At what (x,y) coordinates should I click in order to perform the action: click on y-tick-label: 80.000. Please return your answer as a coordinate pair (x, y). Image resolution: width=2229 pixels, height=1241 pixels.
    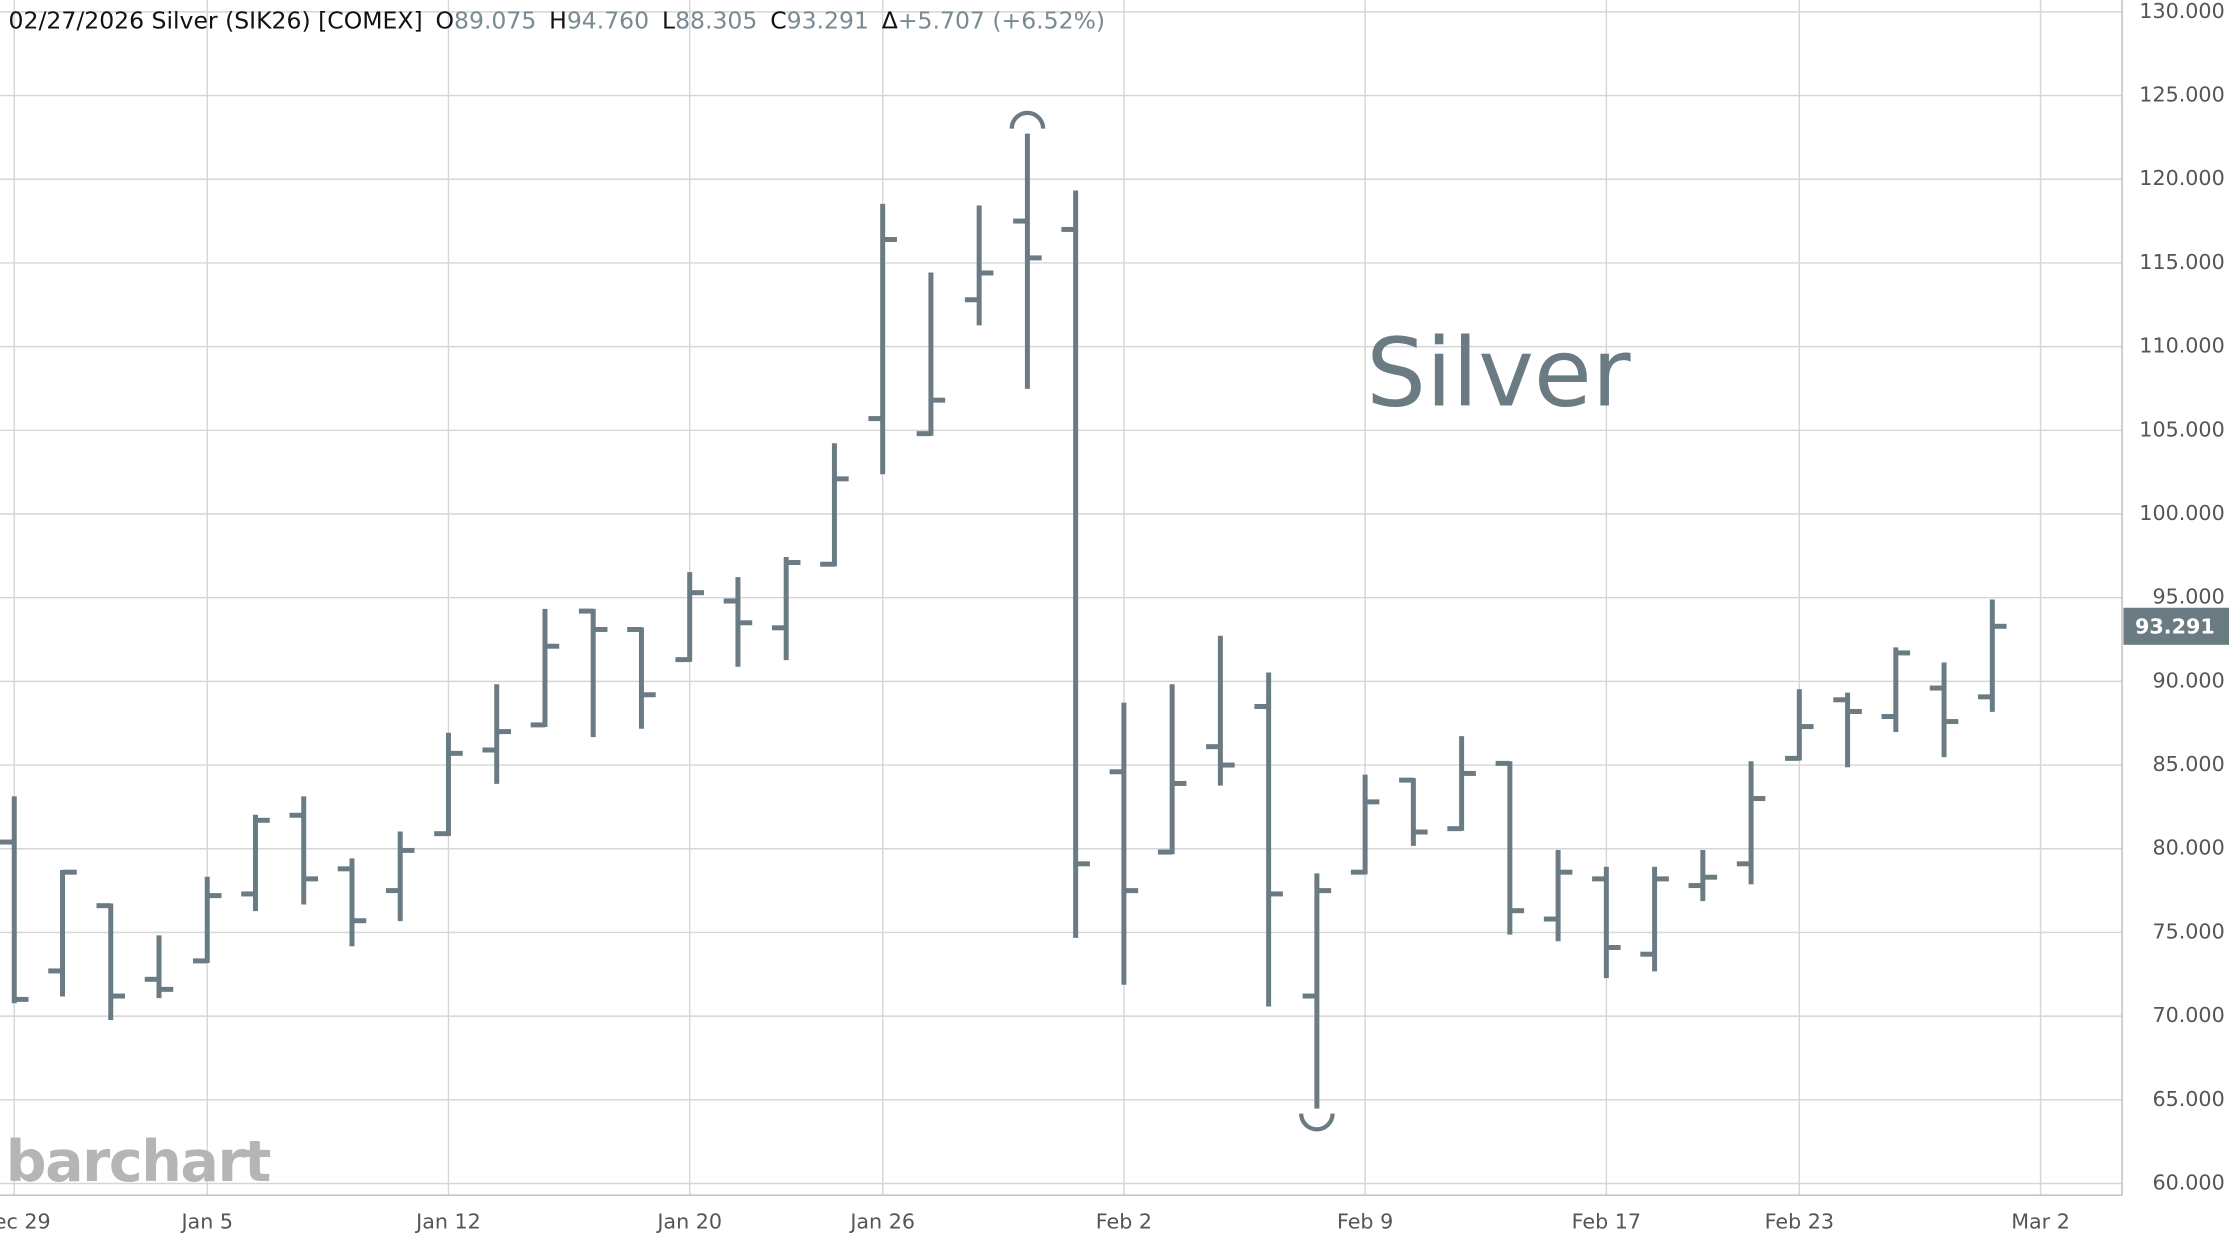
    Looking at the image, I should click on (2188, 848).